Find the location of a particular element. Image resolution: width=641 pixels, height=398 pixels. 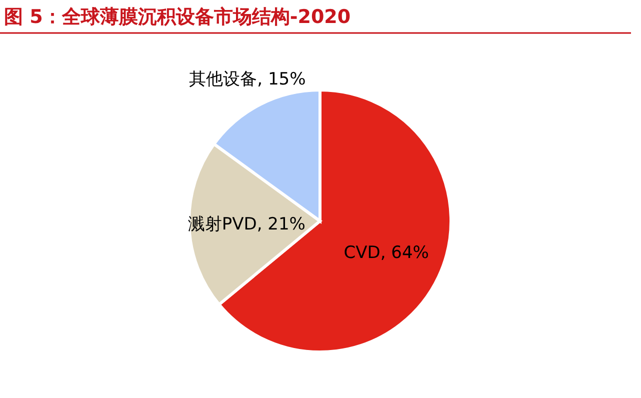

chart-title: 图 5：全球薄膜沉积设备市场结构-2020 is located at coordinates (177, 17).